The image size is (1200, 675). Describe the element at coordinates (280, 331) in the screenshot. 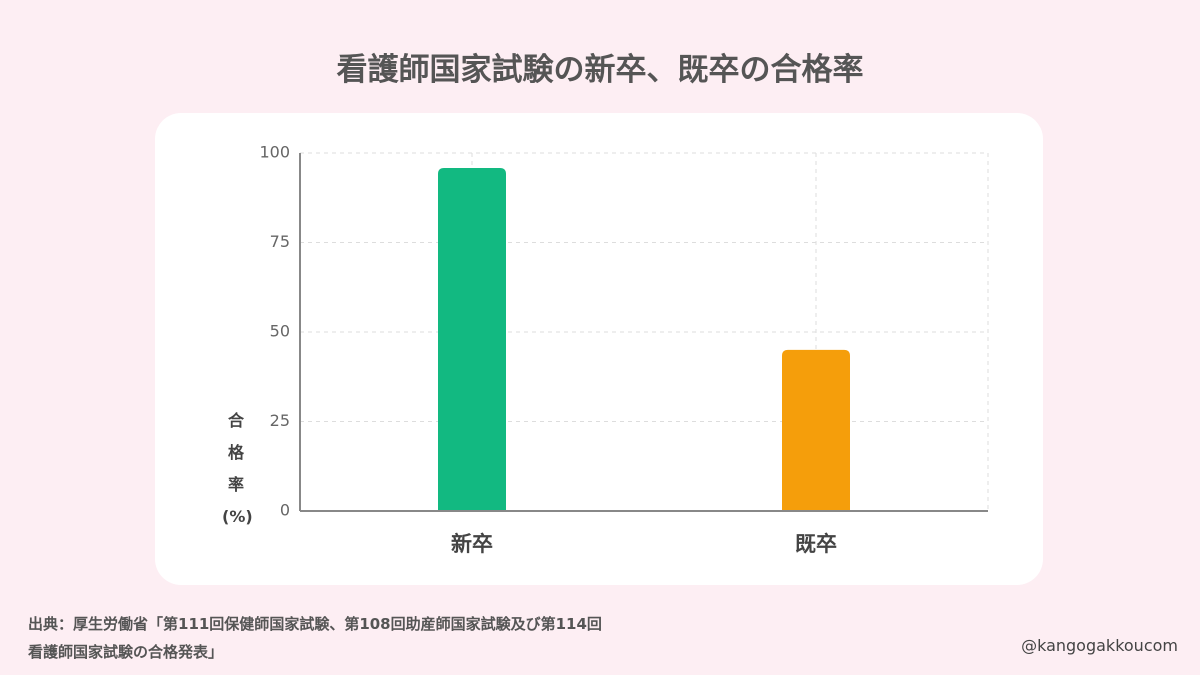

I see `y-tick-label: 50` at that location.